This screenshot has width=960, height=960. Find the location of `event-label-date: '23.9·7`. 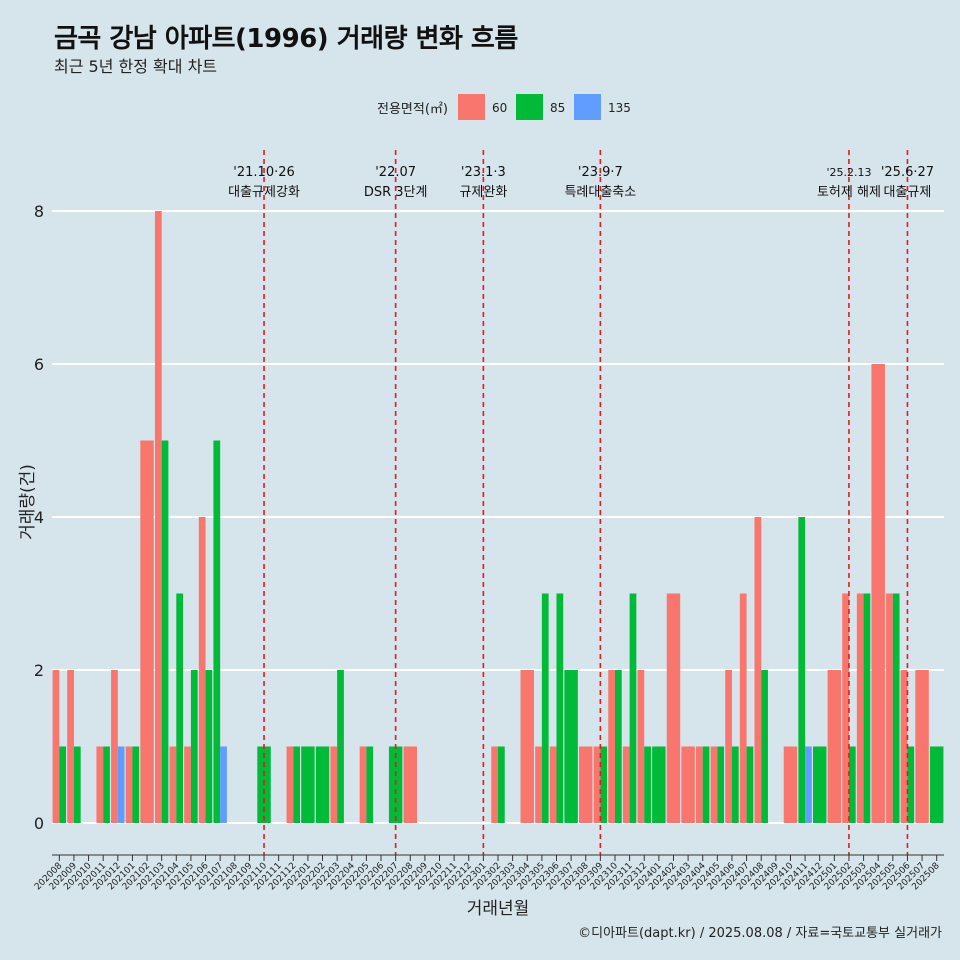

event-label-date: '23.9·7 is located at coordinates (600, 172).